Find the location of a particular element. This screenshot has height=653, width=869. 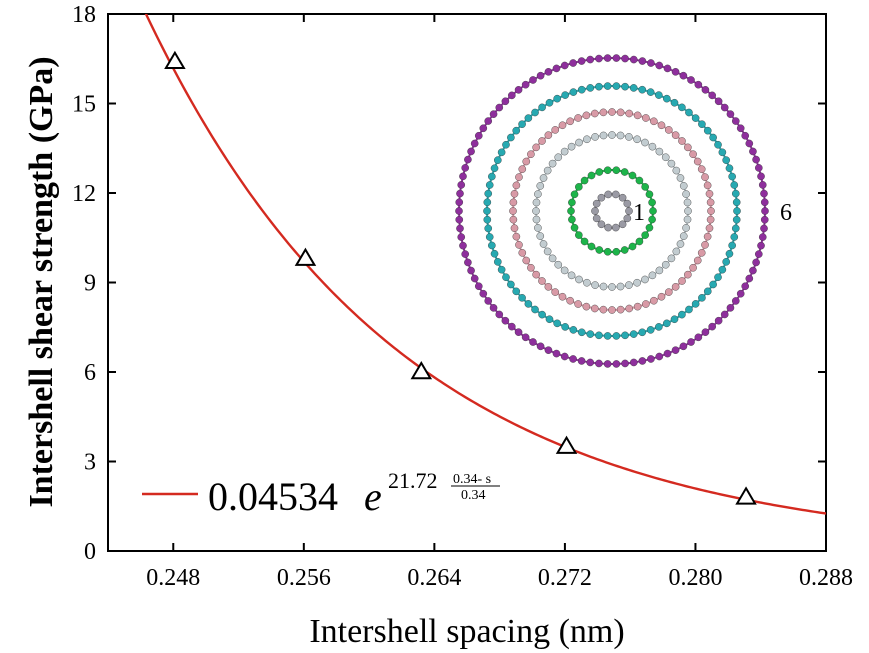

outer-shell-label: 6 is located at coordinates (786, 213).